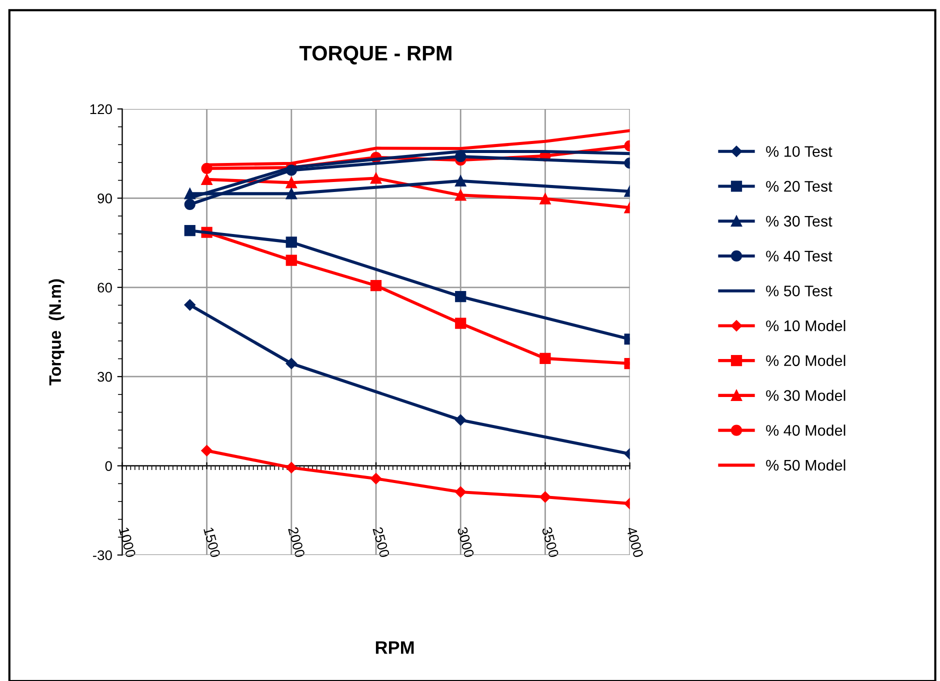 This screenshot has width=940, height=681. Describe the element at coordinates (212, 542) in the screenshot. I see `x-tick-label: 1500` at that location.